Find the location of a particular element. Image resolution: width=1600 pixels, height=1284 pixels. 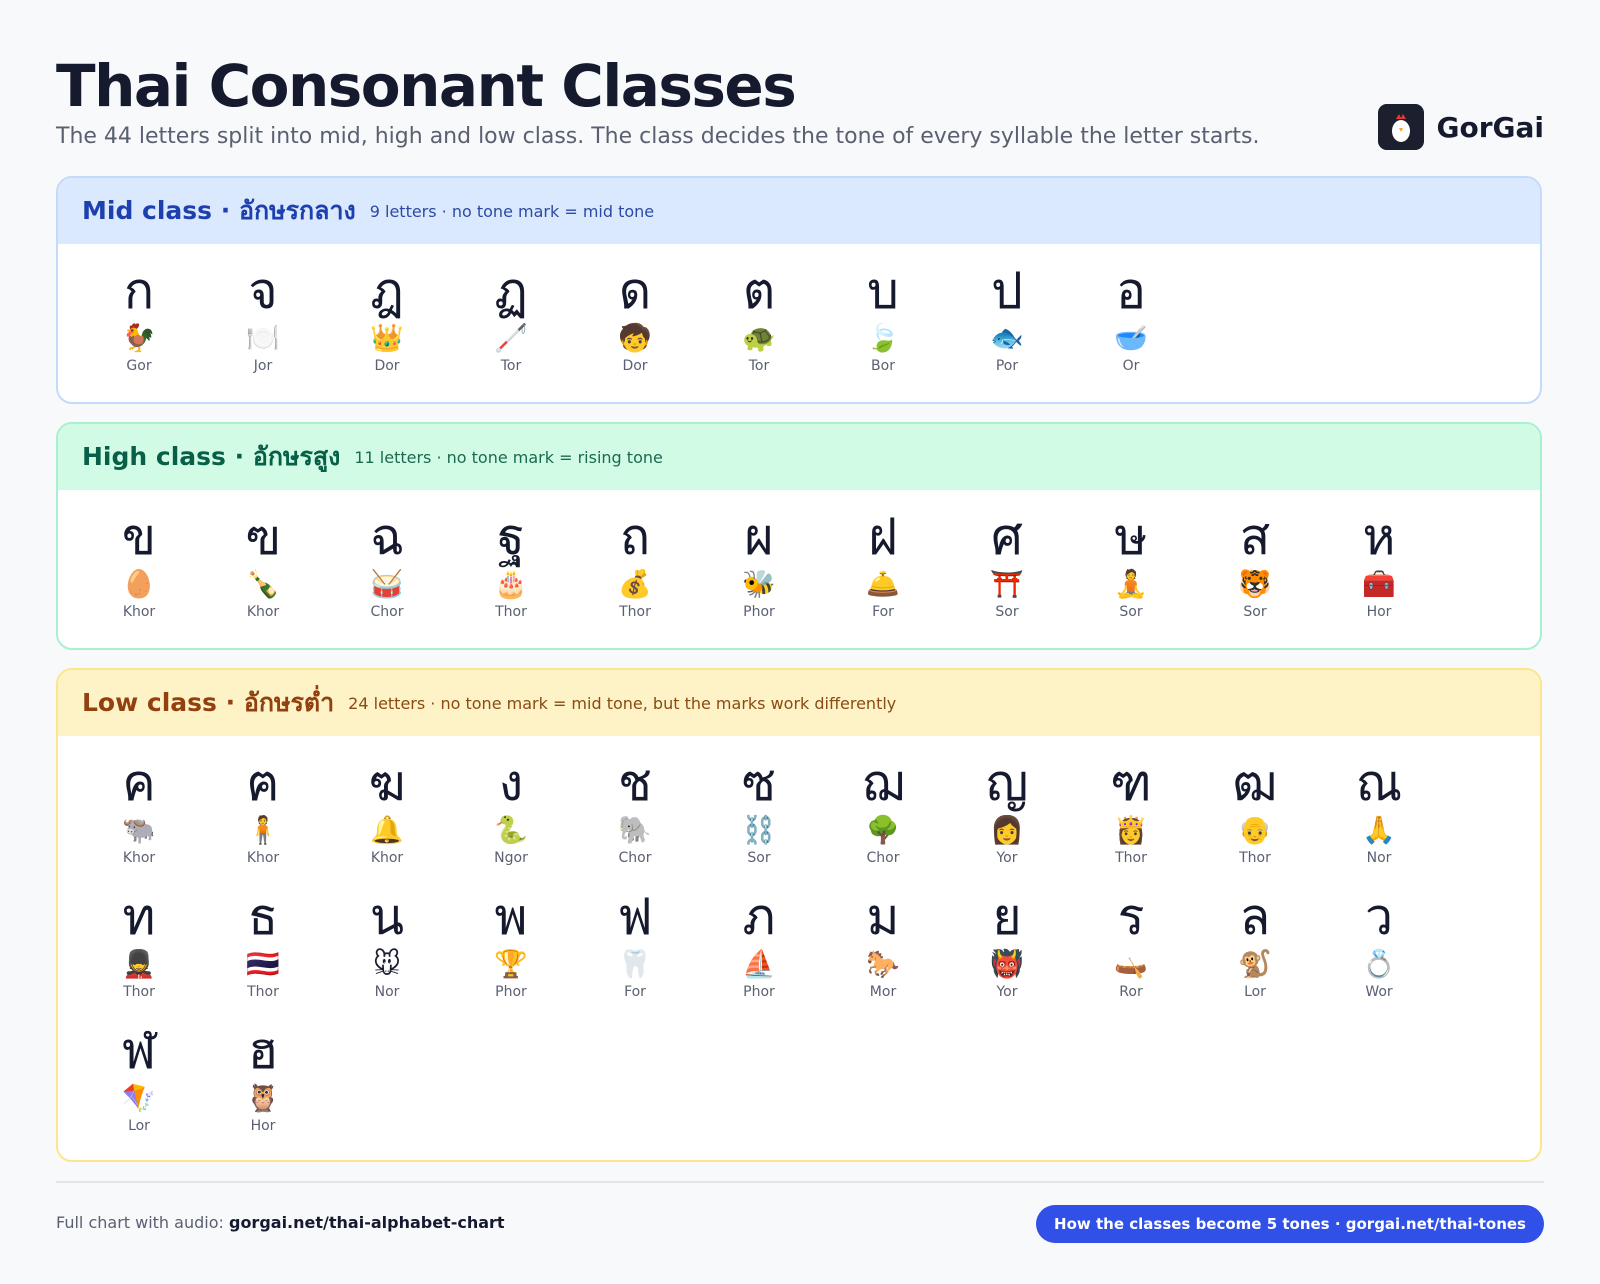

letter-icon: 🧒 is located at coordinates (635, 338).